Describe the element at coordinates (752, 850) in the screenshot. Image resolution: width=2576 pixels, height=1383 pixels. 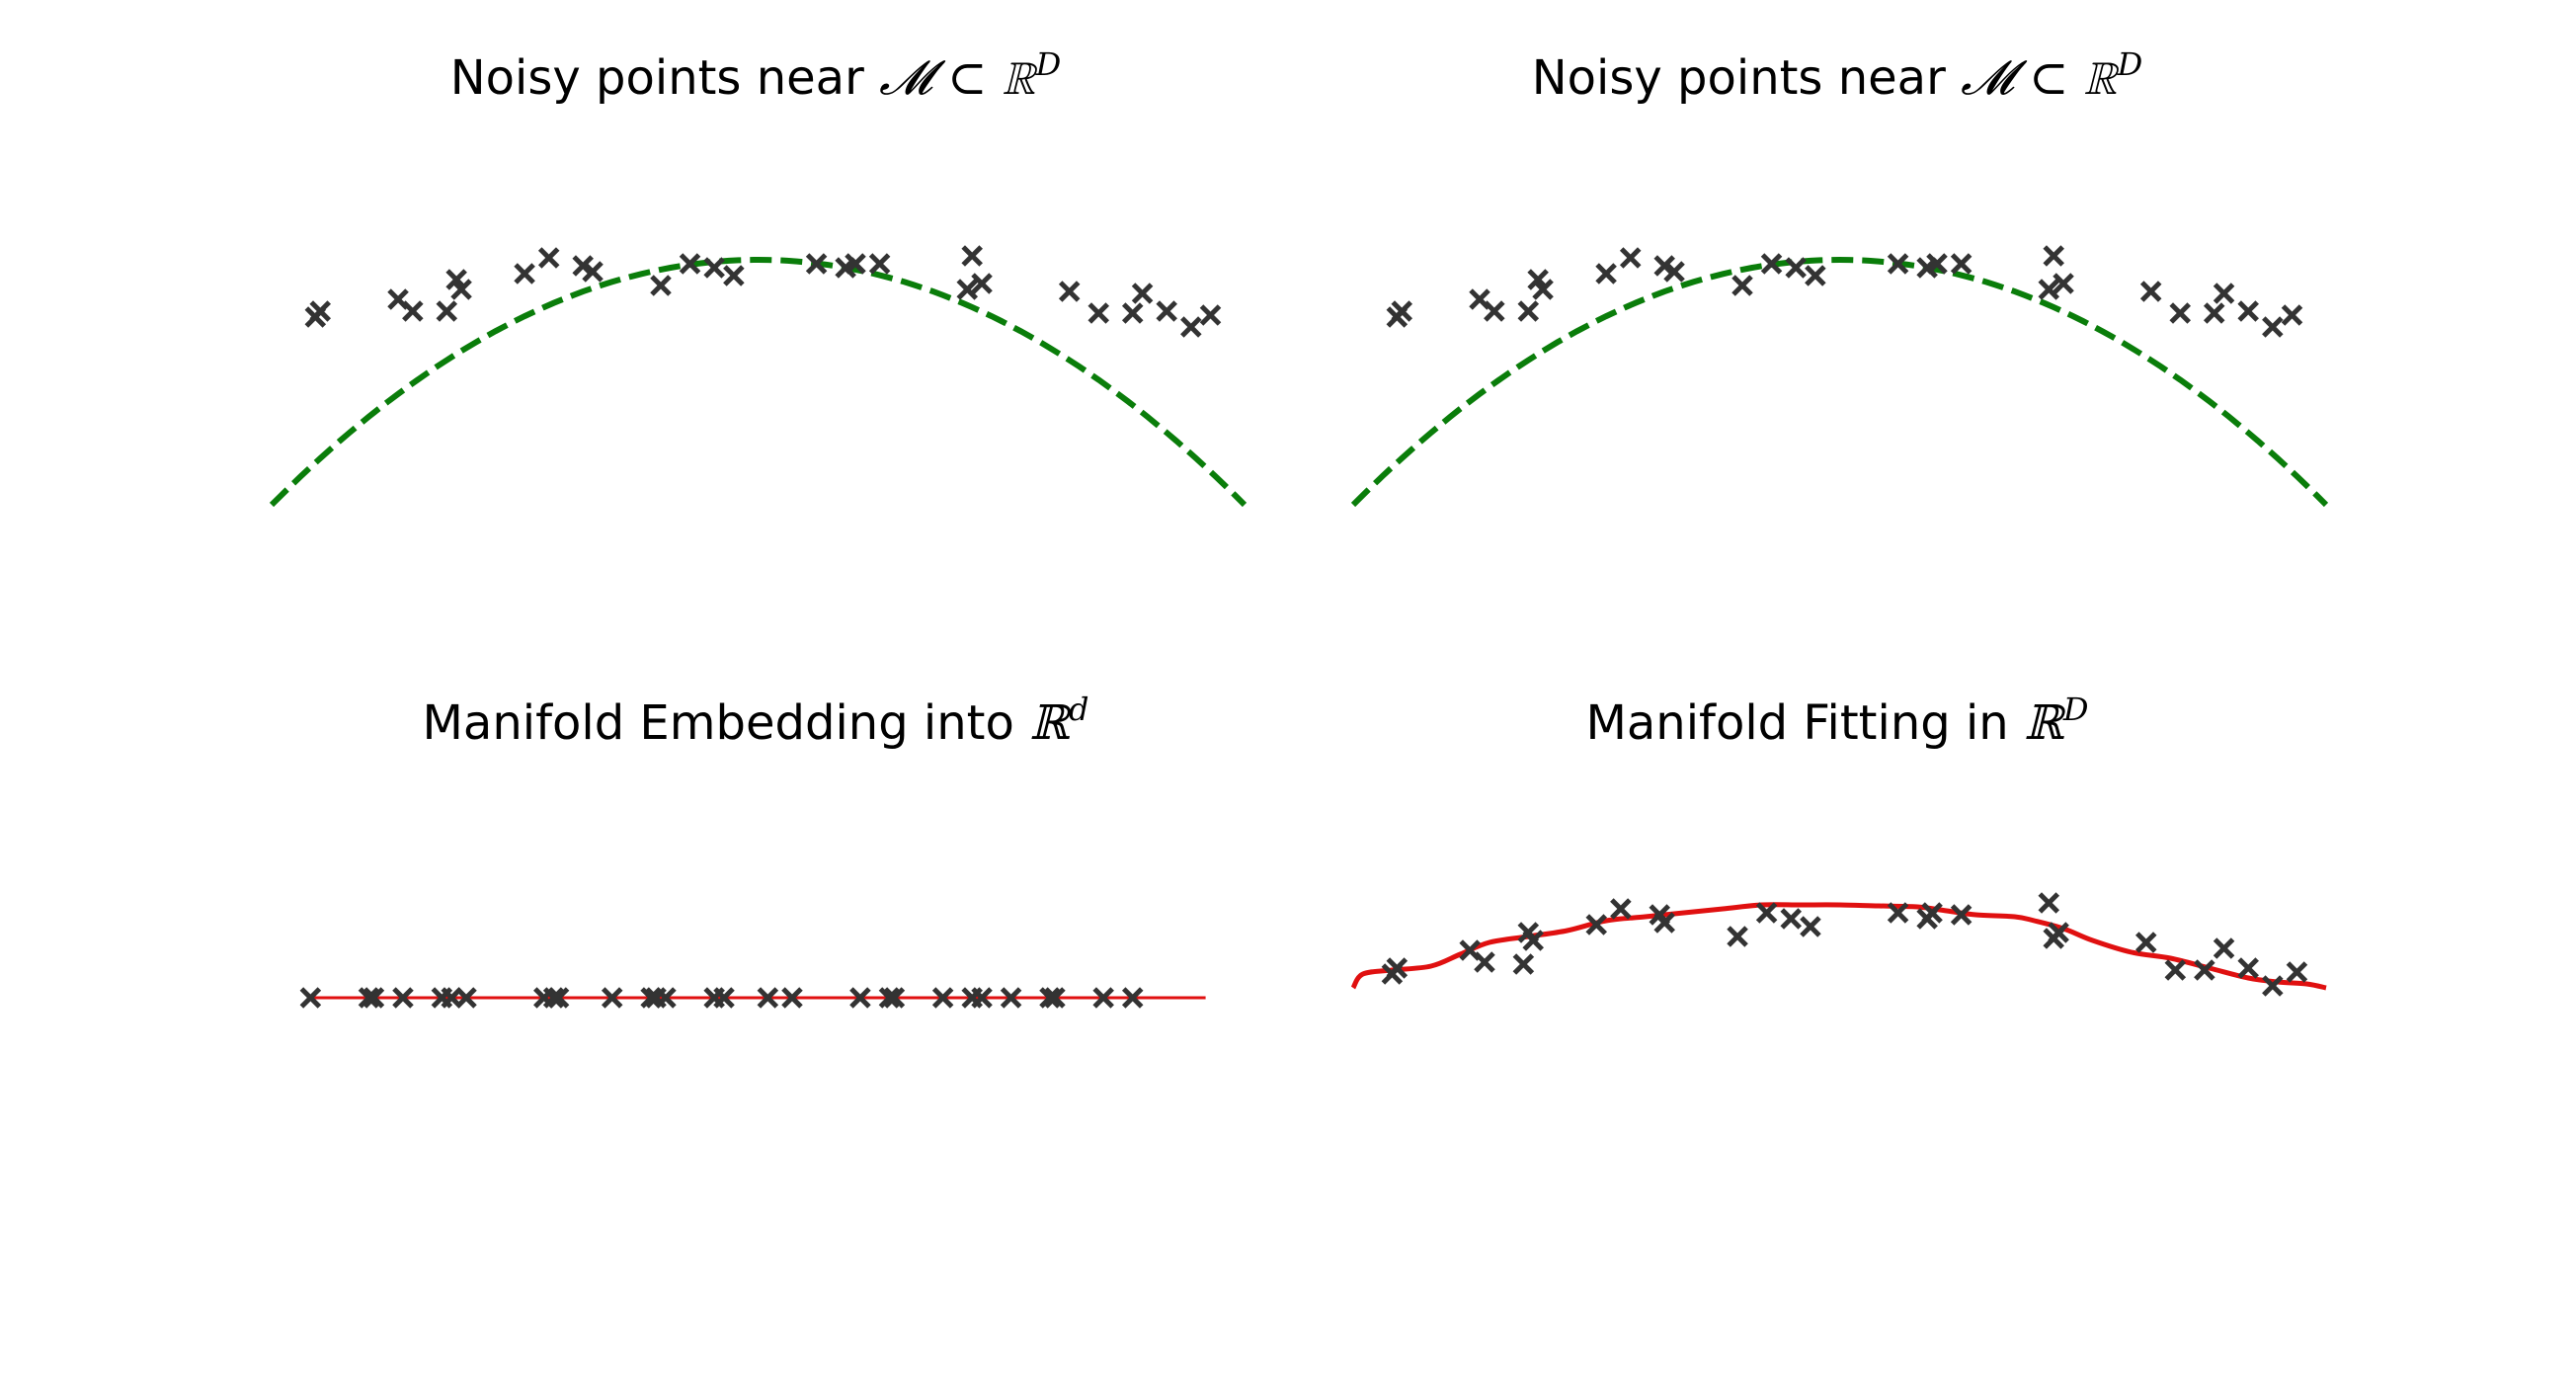
I see `panel-bottom-left: Manifold Embedding into ℝd` at that location.